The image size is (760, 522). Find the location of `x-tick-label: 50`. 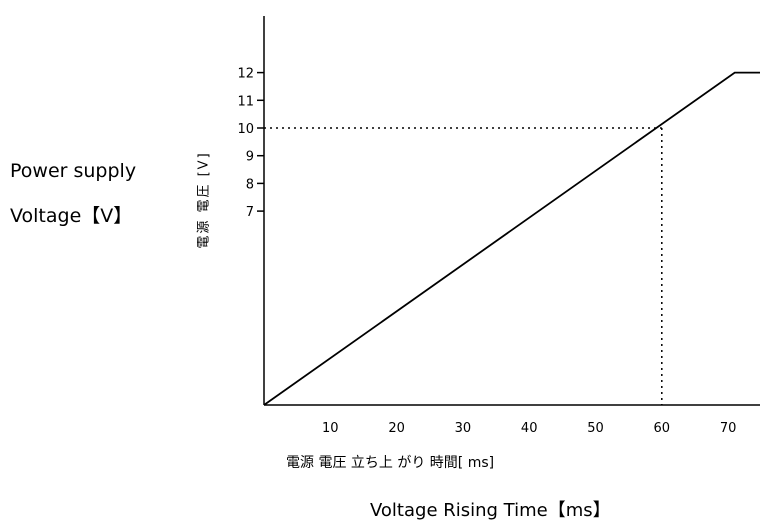

x-tick-label: 50 is located at coordinates (595, 428).